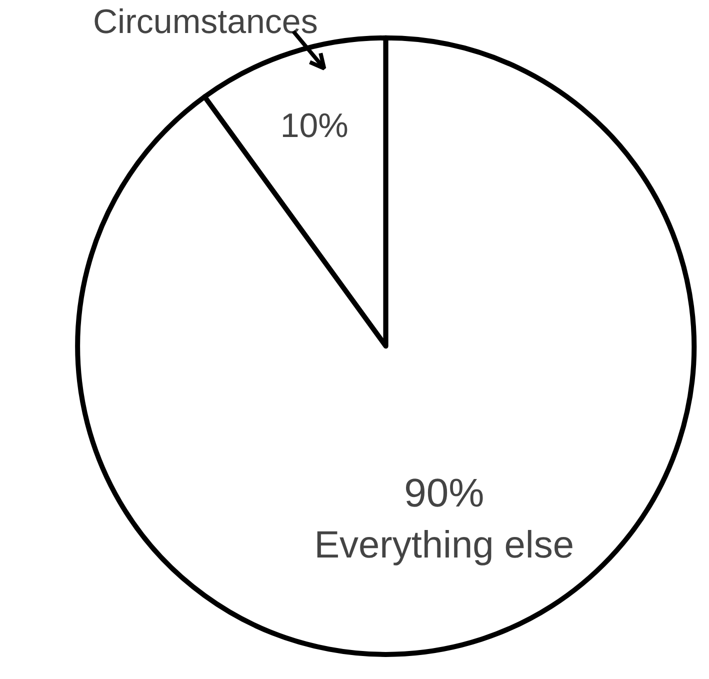  Describe the element at coordinates (444, 494) in the screenshot. I see `data-label: 90%` at that location.